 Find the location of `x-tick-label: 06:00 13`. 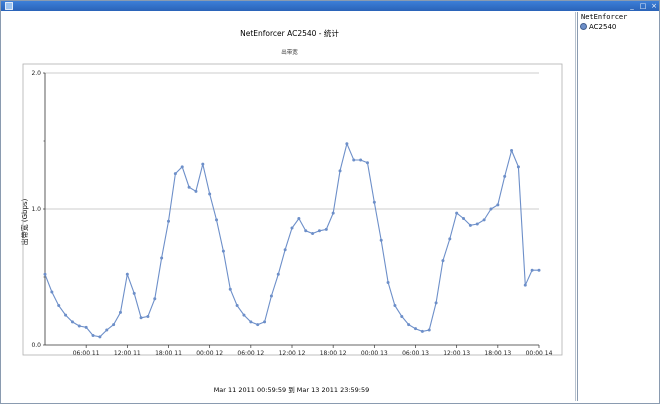

x-tick-label: 06:00 13 is located at coordinates (415, 353).